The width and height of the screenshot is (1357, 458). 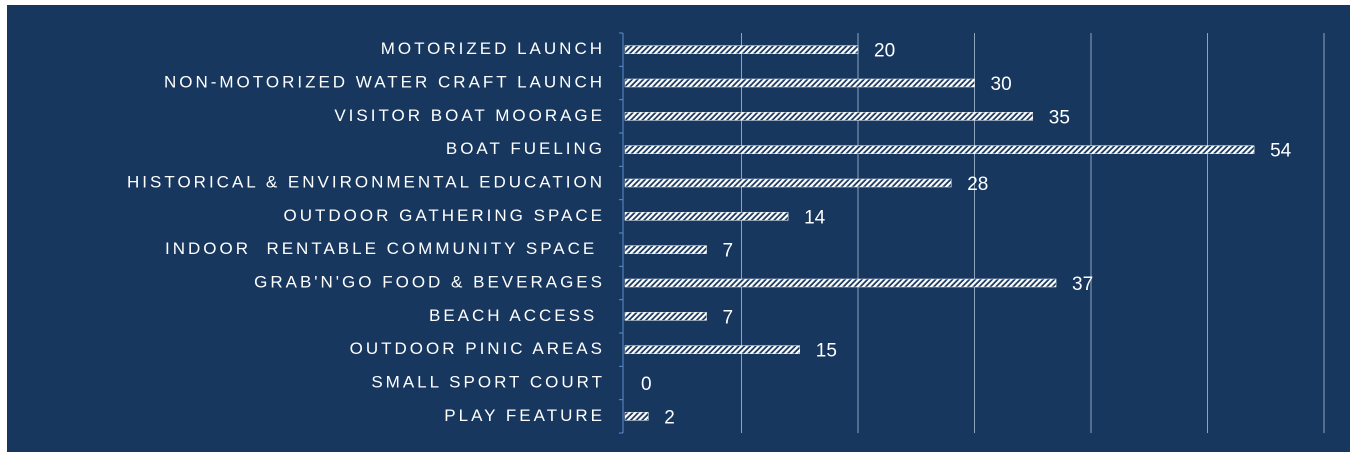 What do you see at coordinates (669, 417) in the screenshot?
I see `data-label: 2` at bounding box center [669, 417].